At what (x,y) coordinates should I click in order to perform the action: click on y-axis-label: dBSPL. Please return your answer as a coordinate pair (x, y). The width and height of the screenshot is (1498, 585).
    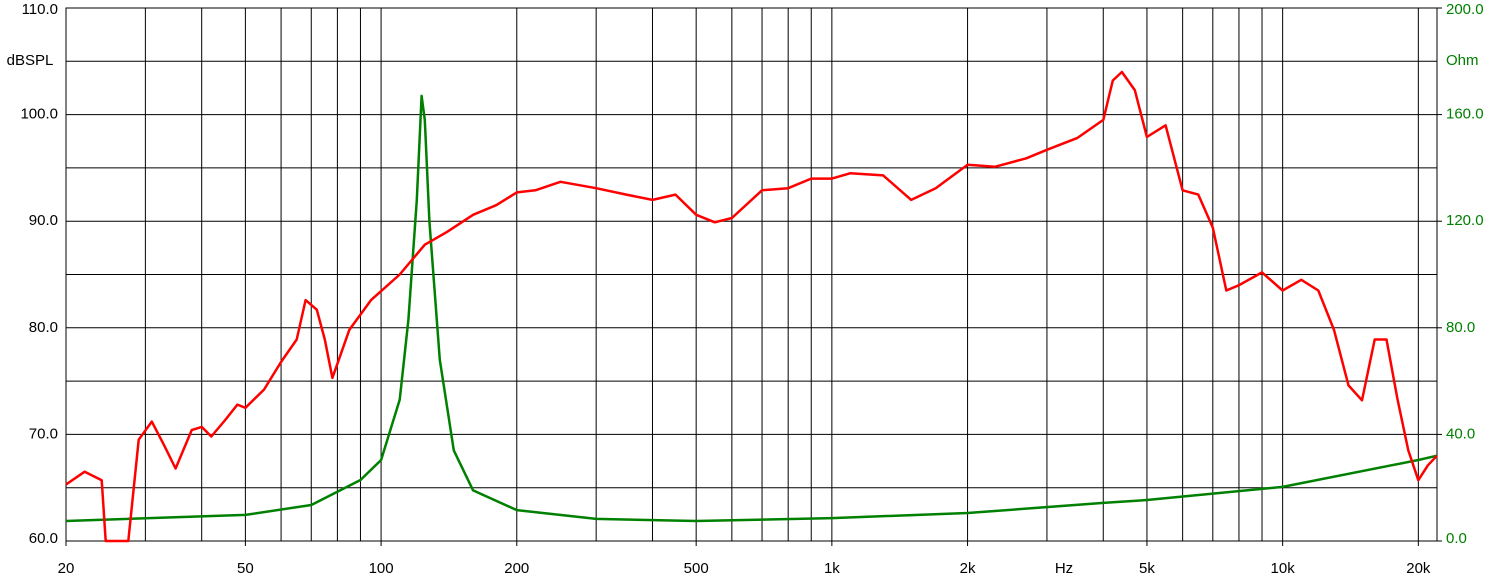
    Looking at the image, I should click on (30, 60).